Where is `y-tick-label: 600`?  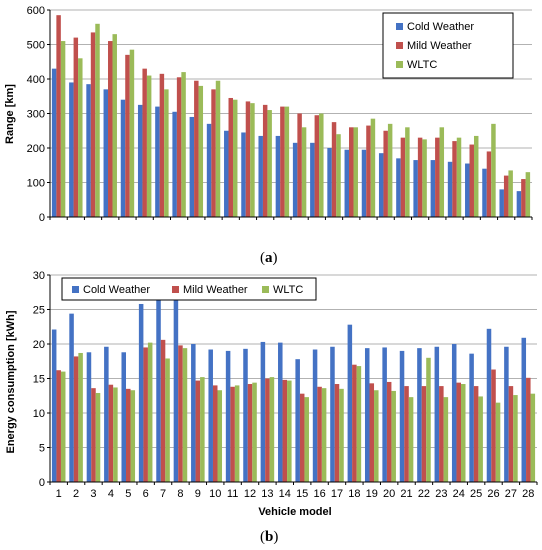 y-tick-label: 600 is located at coordinates (36, 11).